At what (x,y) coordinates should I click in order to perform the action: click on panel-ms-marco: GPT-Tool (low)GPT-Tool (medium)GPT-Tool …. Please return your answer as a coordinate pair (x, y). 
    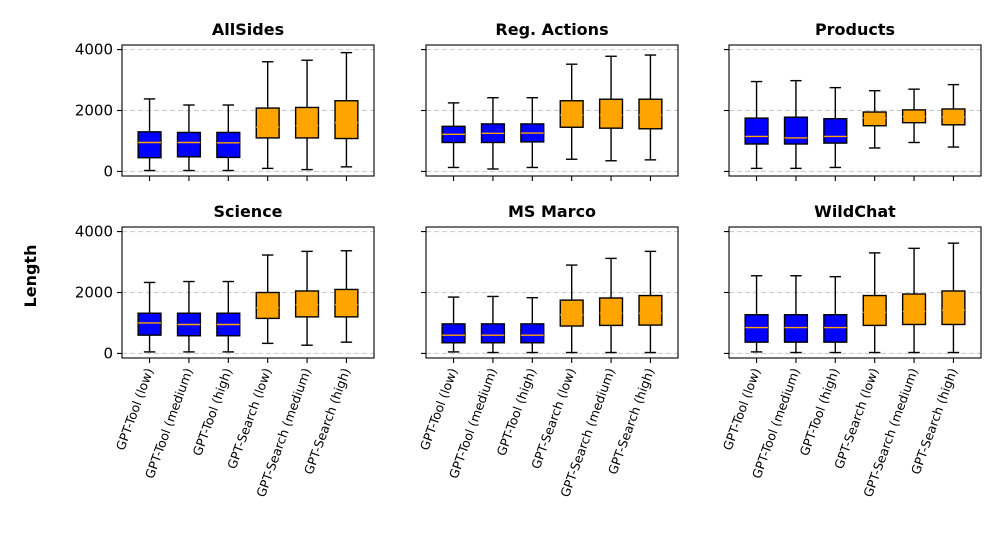
    Looking at the image, I should click on (548, 350).